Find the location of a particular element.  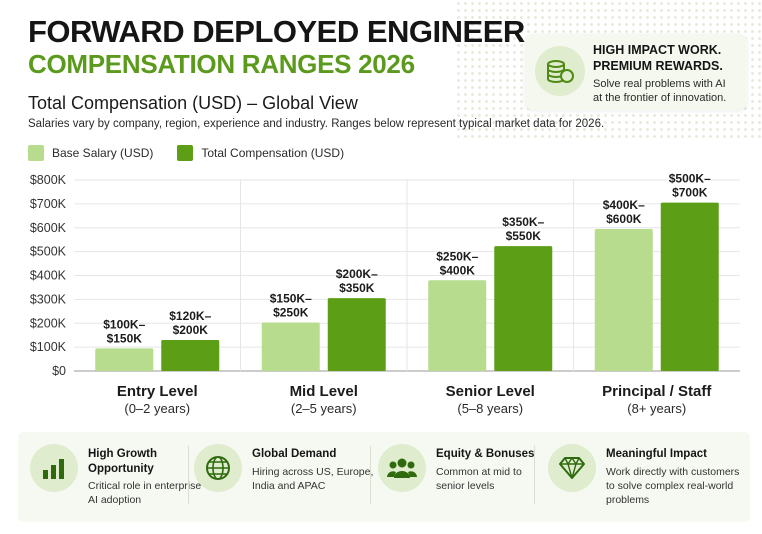

data-label: $400K is located at coordinates (458, 270).